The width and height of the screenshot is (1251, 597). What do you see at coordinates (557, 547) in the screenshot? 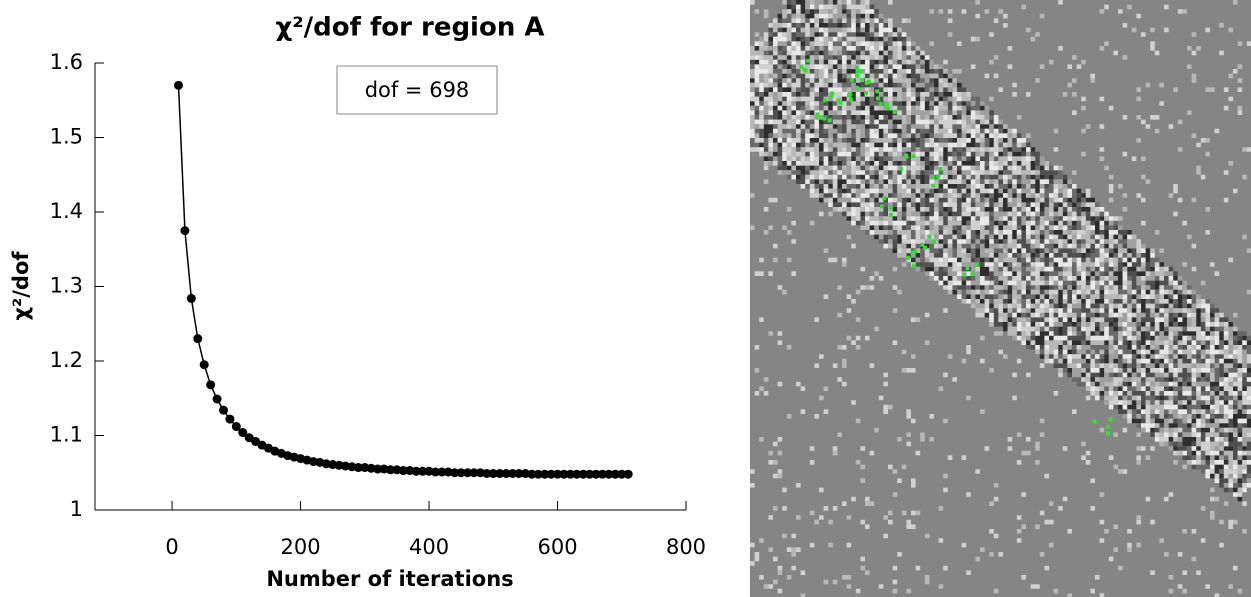
I see `x-tick-label: 600` at bounding box center [557, 547].